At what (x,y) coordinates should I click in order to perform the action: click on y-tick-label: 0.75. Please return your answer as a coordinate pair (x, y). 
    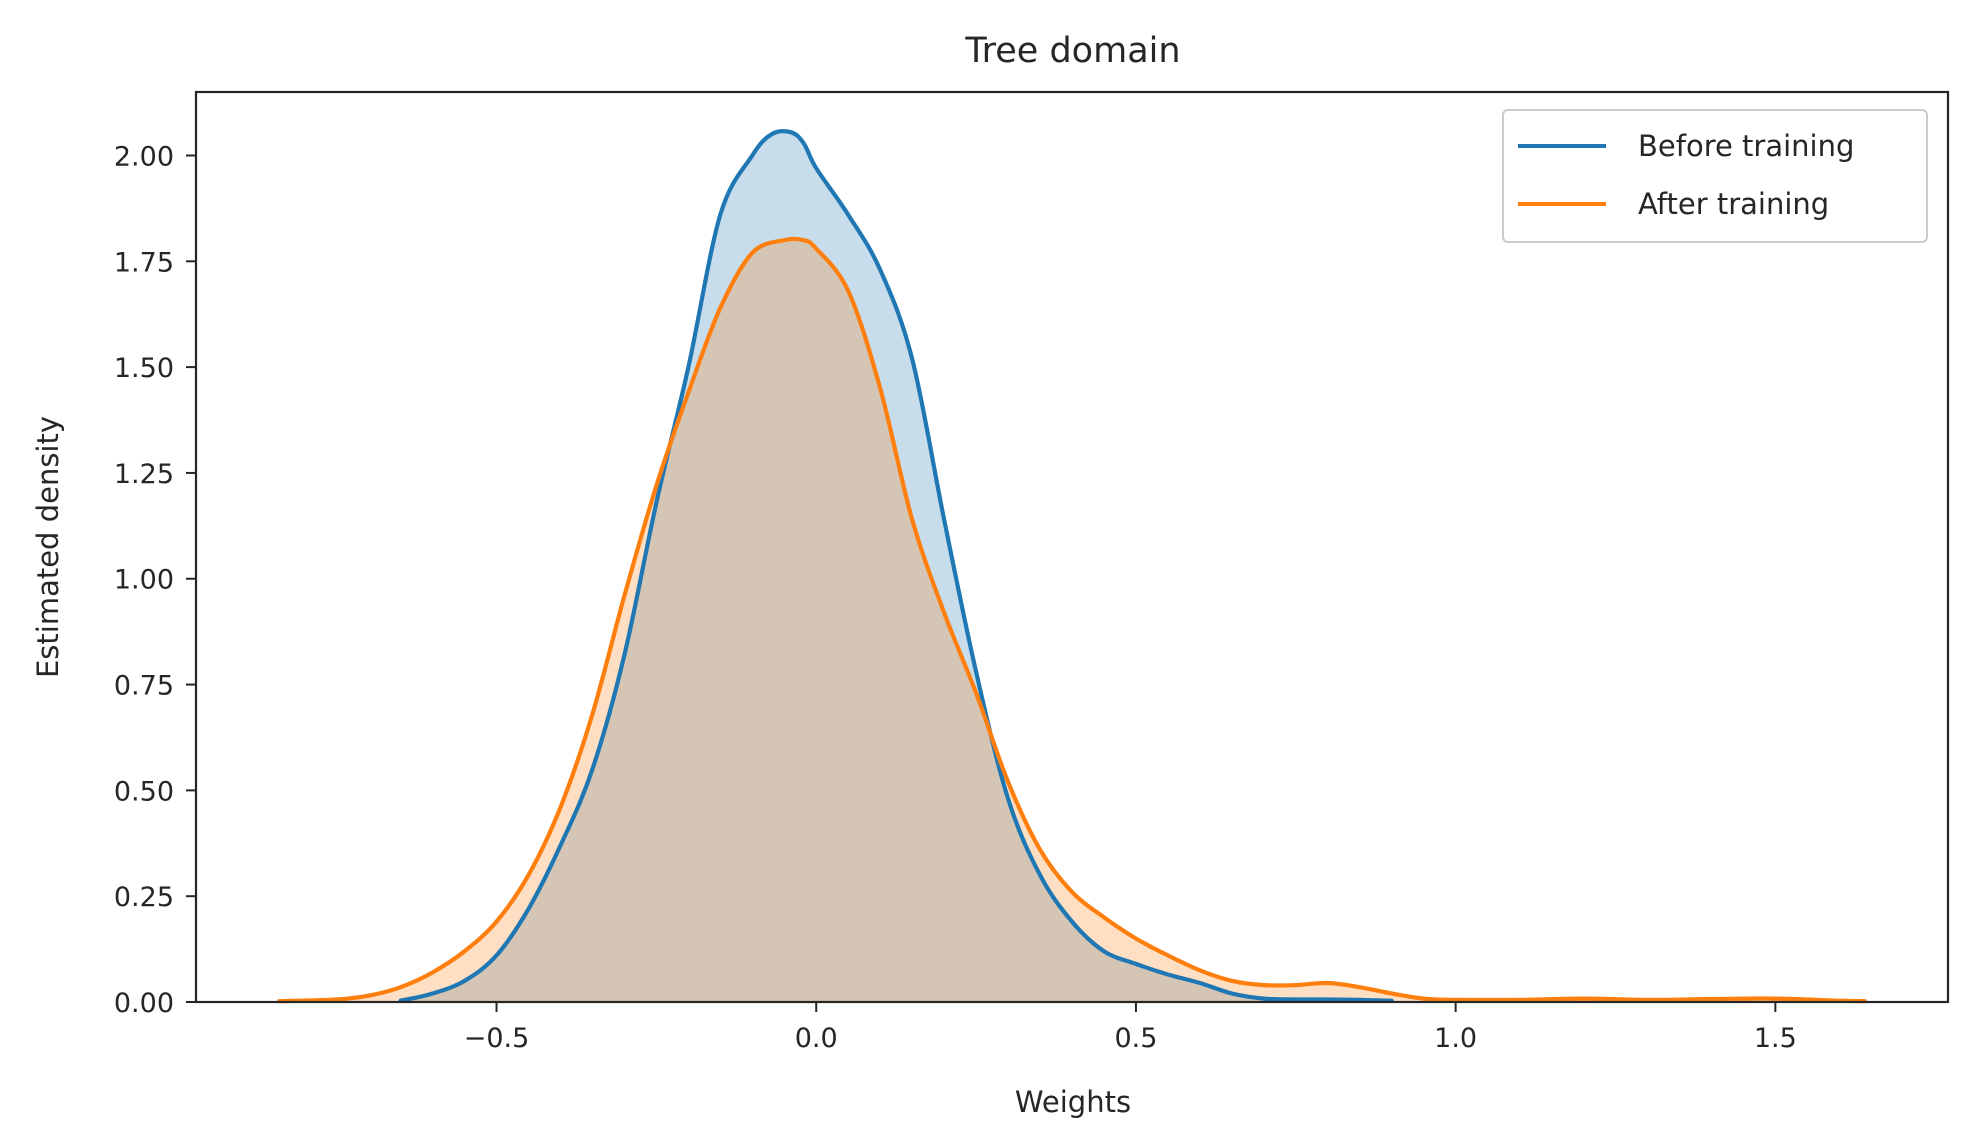
    Looking at the image, I should click on (144, 686).